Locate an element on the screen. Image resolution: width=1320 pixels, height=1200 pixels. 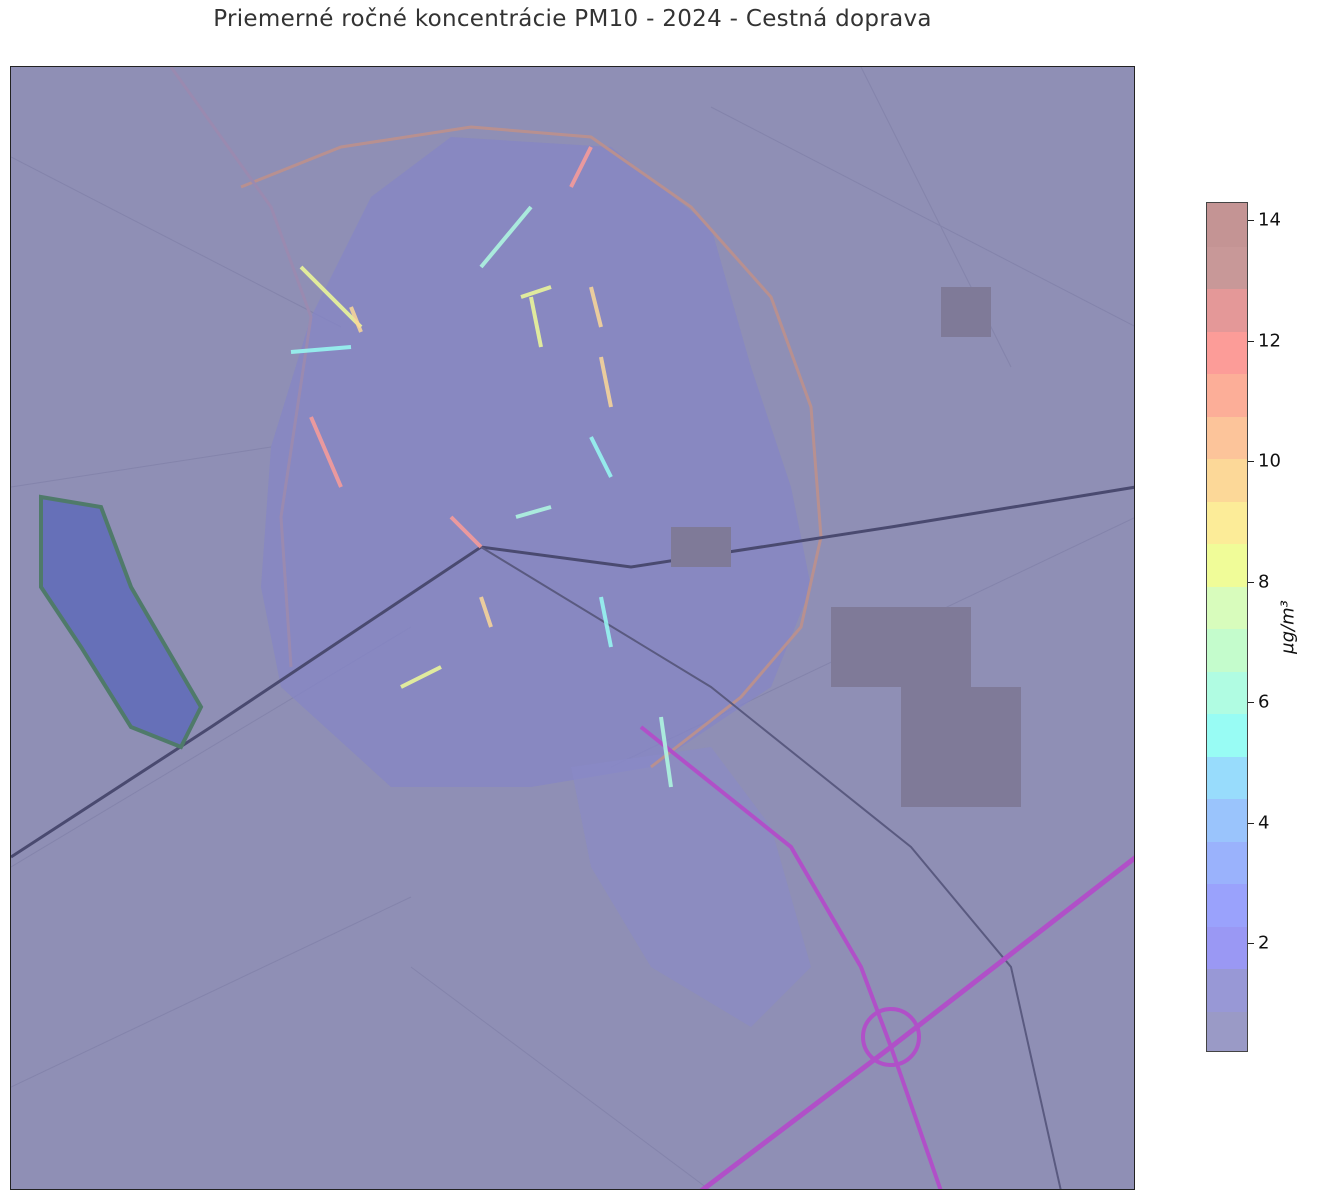
colorbar-tick-label: 2 is located at coordinates (1264, 943).